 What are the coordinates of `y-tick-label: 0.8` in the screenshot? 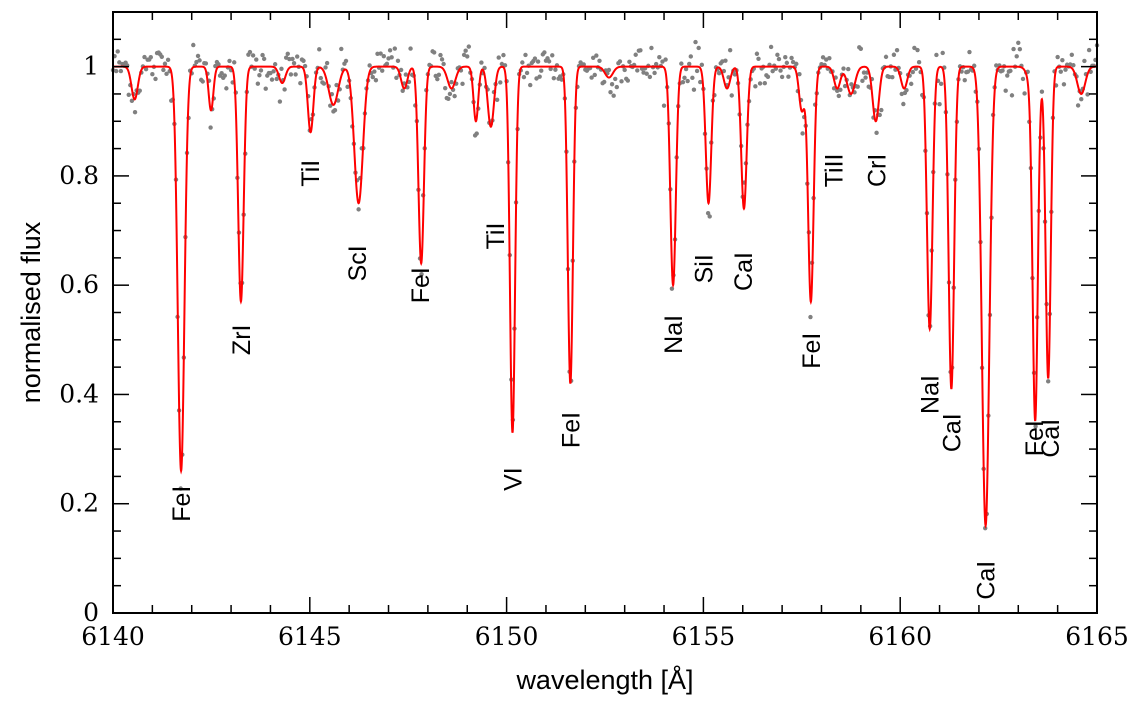 It's located at (79, 175).